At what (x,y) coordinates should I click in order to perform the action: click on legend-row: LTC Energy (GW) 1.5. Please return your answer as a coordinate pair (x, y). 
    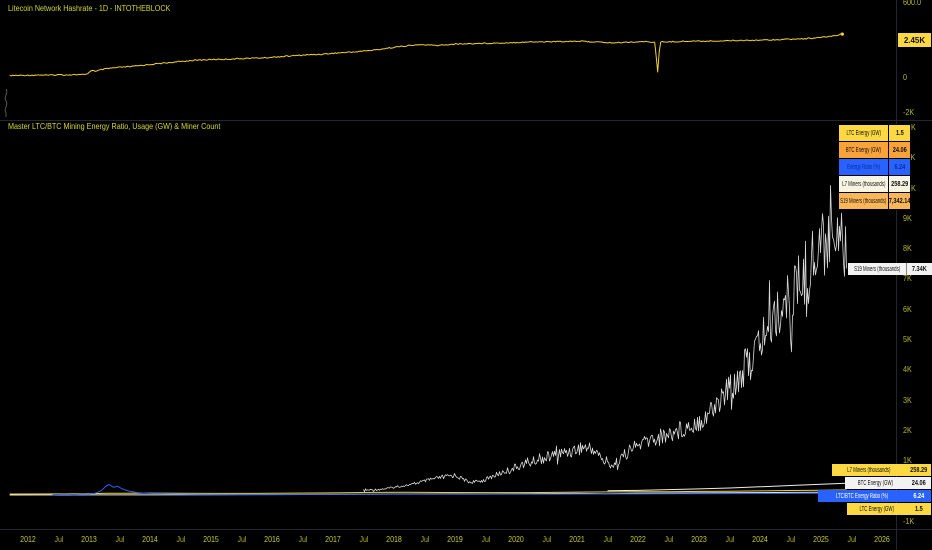
    Looking at the image, I should click on (874, 133).